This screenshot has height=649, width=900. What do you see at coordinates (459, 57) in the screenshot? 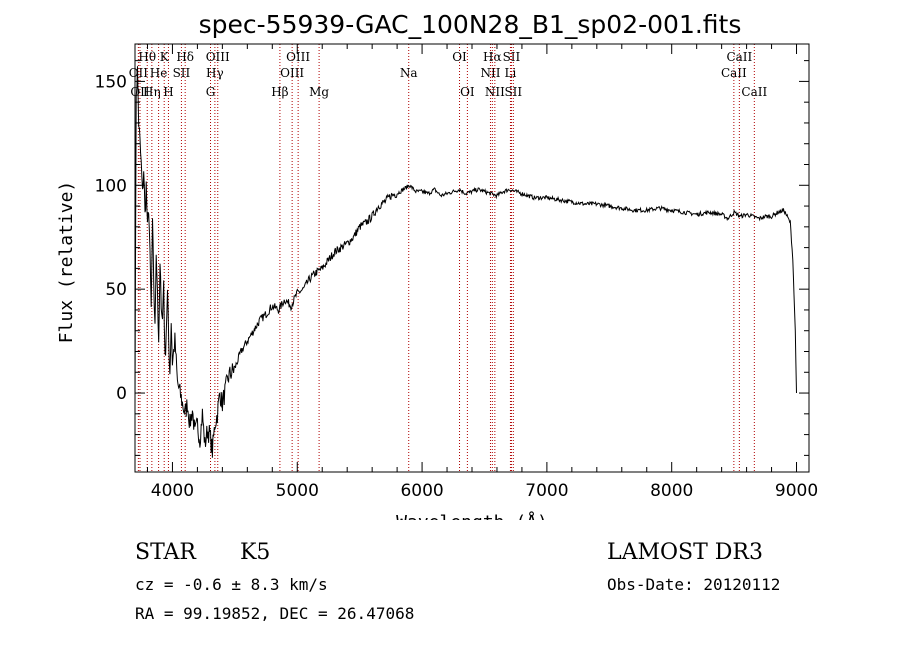
I see `marker-label-OI-6300: OI` at bounding box center [459, 57].